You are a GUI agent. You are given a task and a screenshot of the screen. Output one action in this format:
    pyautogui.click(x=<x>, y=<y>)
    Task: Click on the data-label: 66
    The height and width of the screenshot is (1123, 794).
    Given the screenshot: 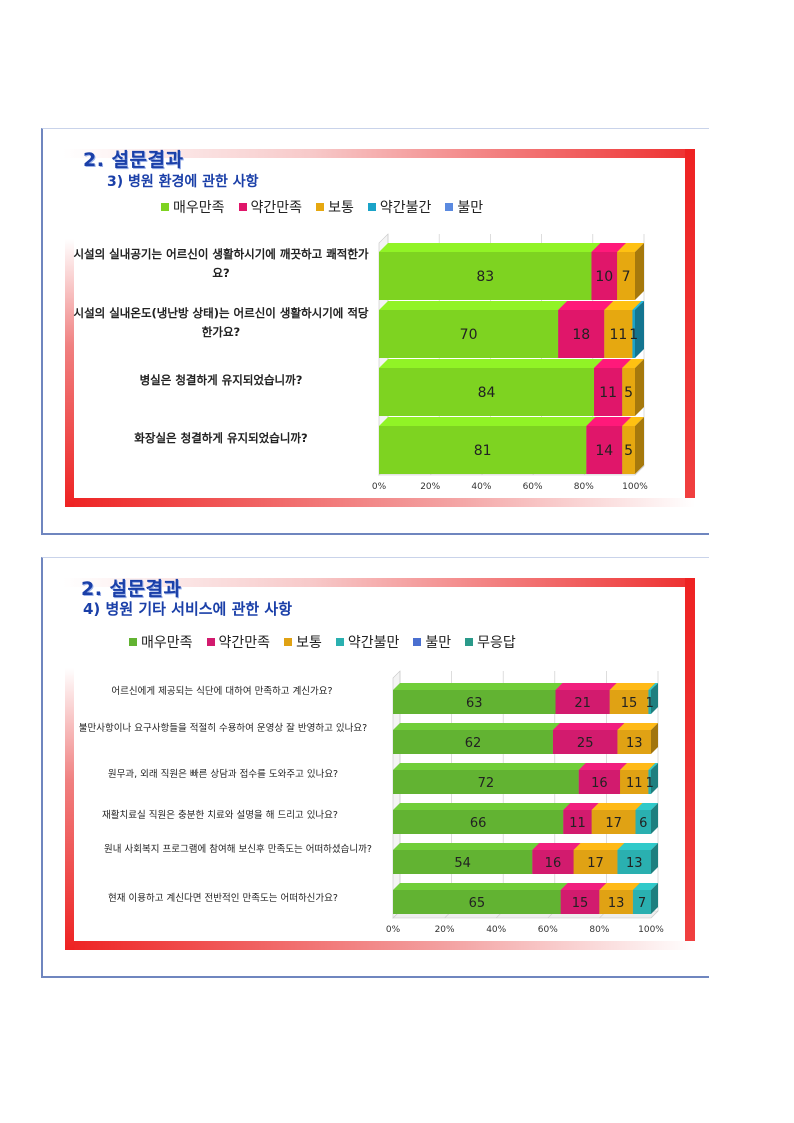 What is the action you would take?
    pyautogui.click(x=478, y=823)
    